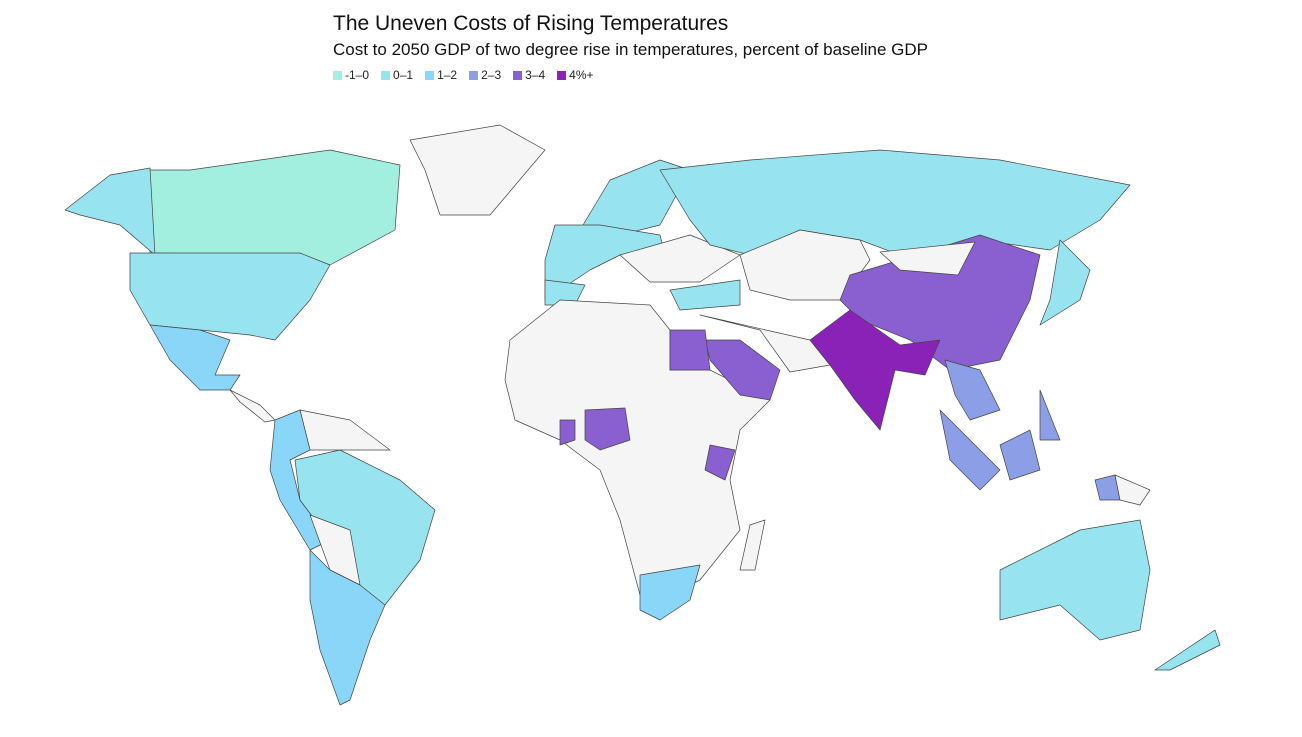 This screenshot has height=737, width=1302. Describe the element at coordinates (447, 75) in the screenshot. I see `legend-label: 1–2` at that location.